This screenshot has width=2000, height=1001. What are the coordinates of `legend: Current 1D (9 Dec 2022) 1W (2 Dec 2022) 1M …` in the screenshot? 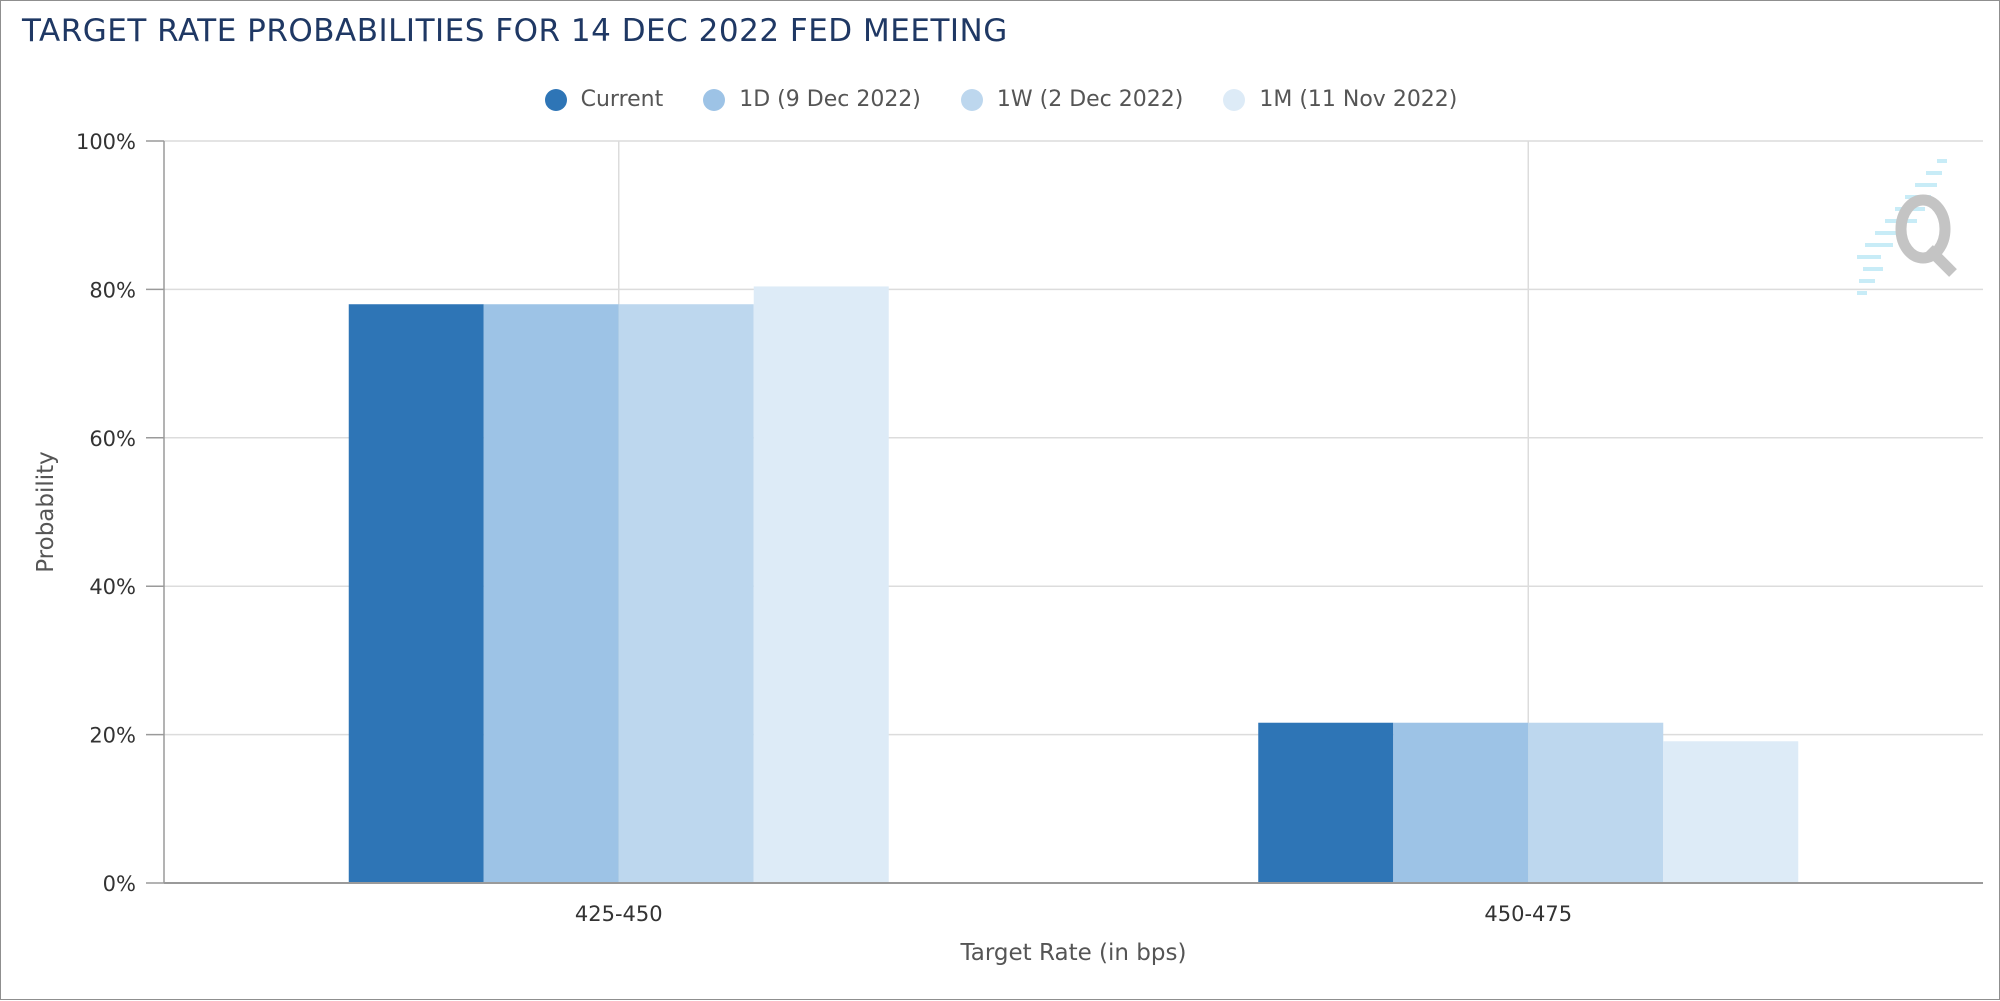 It's located at (1000, 99).